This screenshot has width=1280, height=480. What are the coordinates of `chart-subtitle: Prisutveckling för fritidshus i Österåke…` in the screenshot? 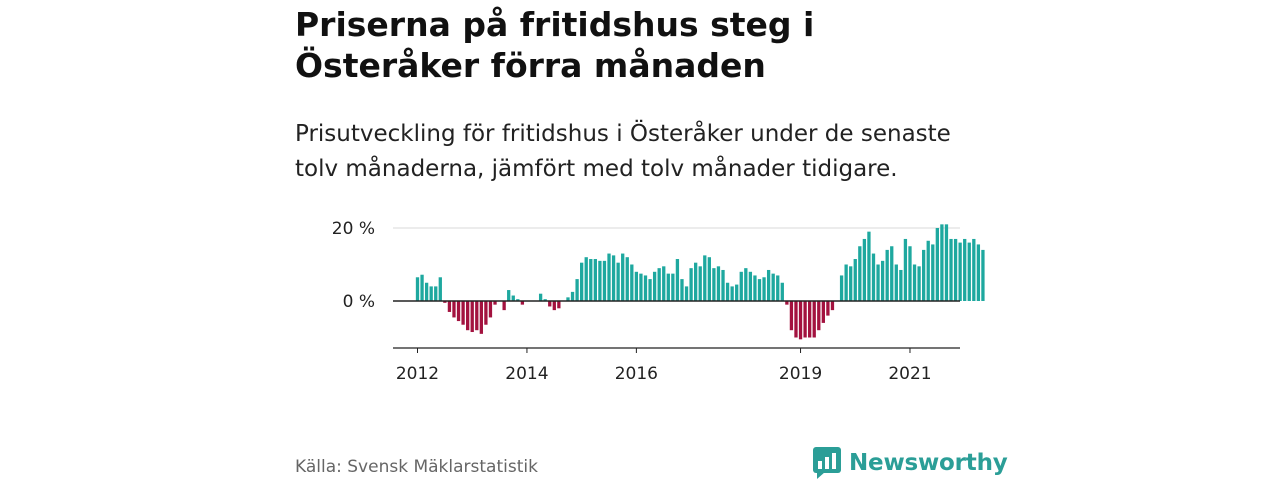 It's located at (640, 152).